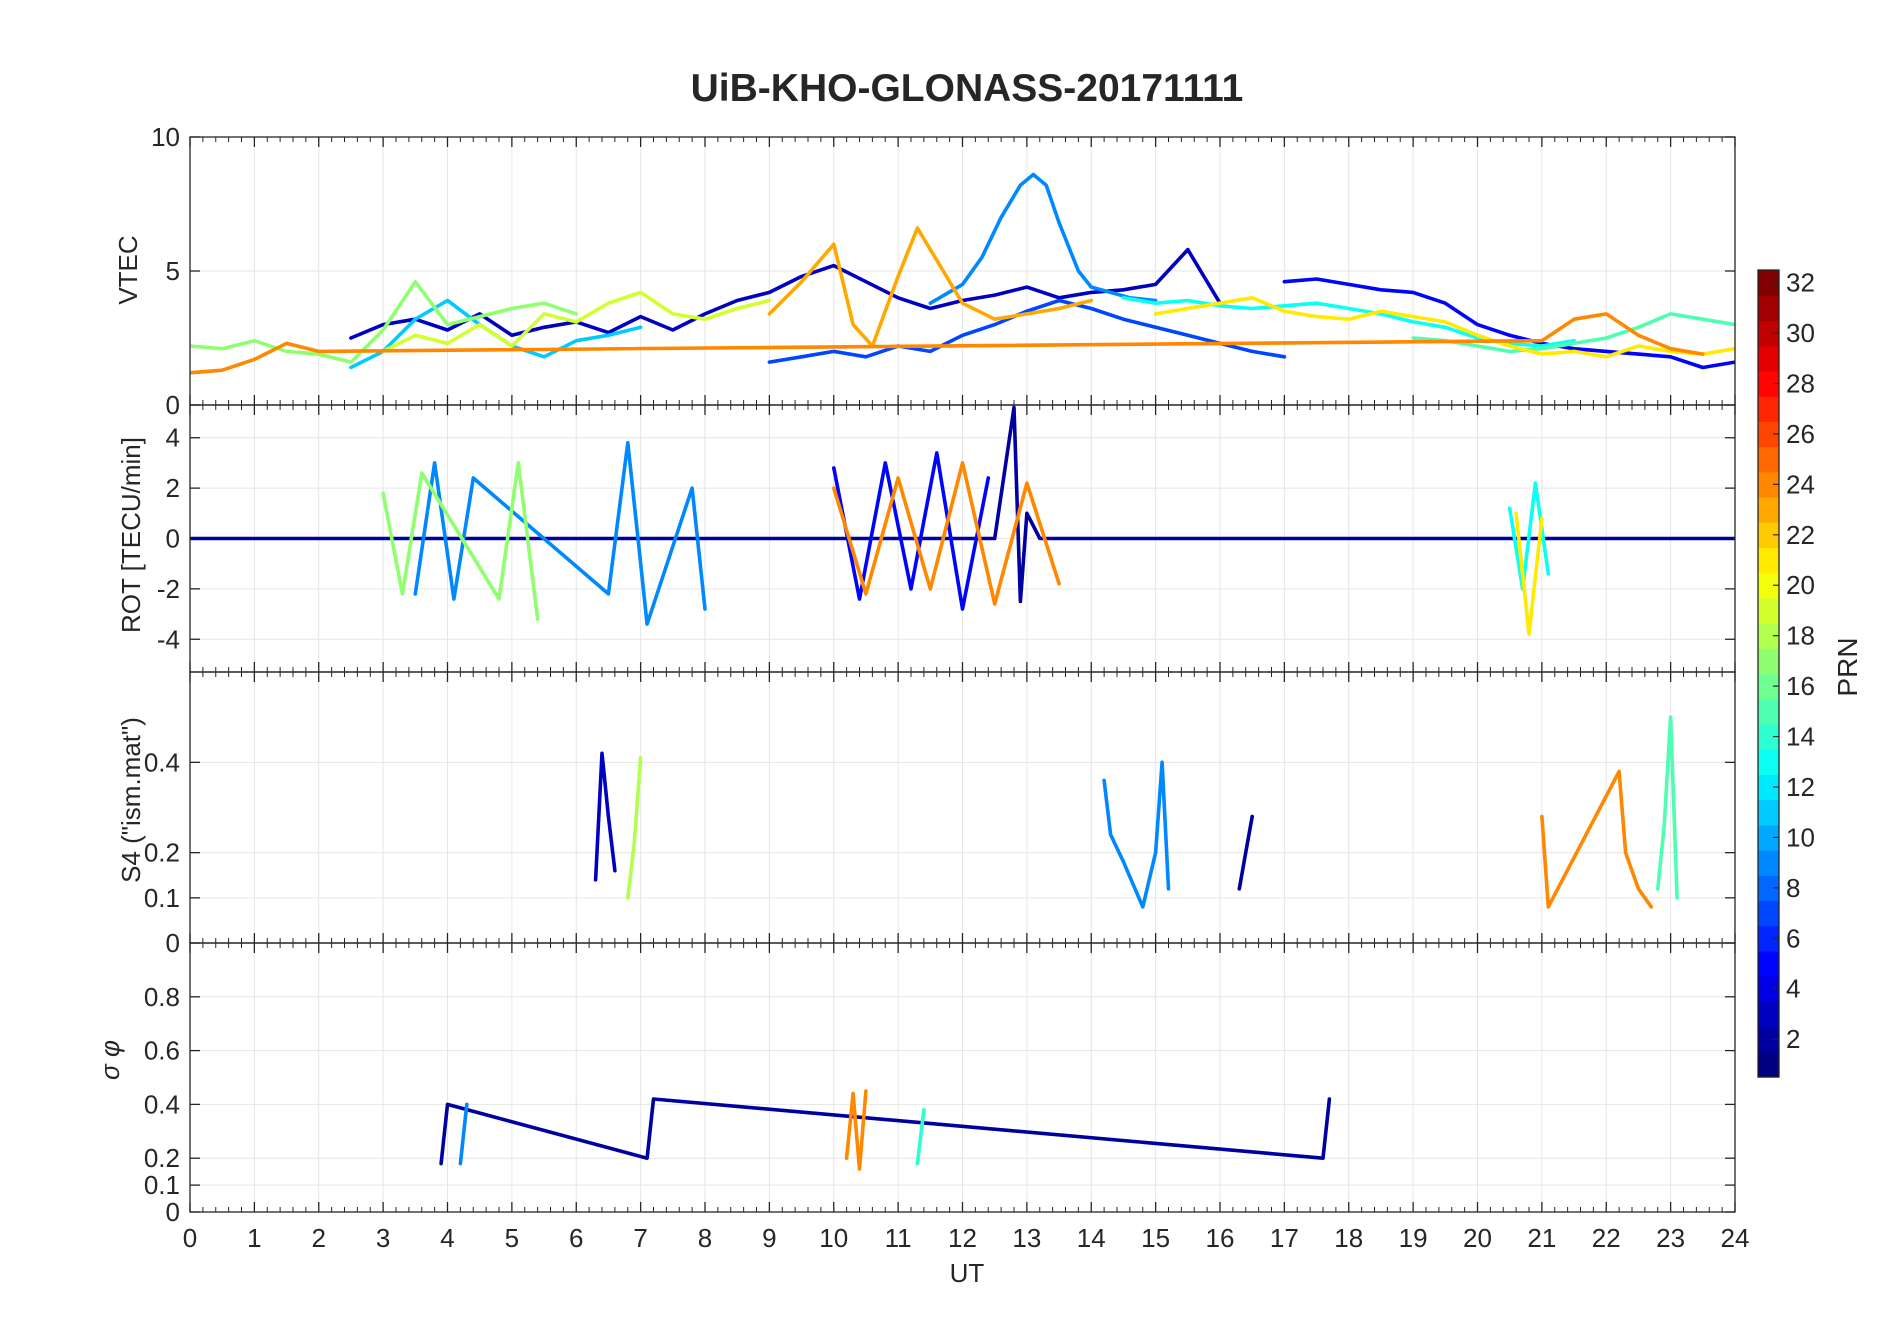 This screenshot has height=1330, width=1902. What do you see at coordinates (173, 539) in the screenshot?
I see `rot-y-tick-label: 0` at bounding box center [173, 539].